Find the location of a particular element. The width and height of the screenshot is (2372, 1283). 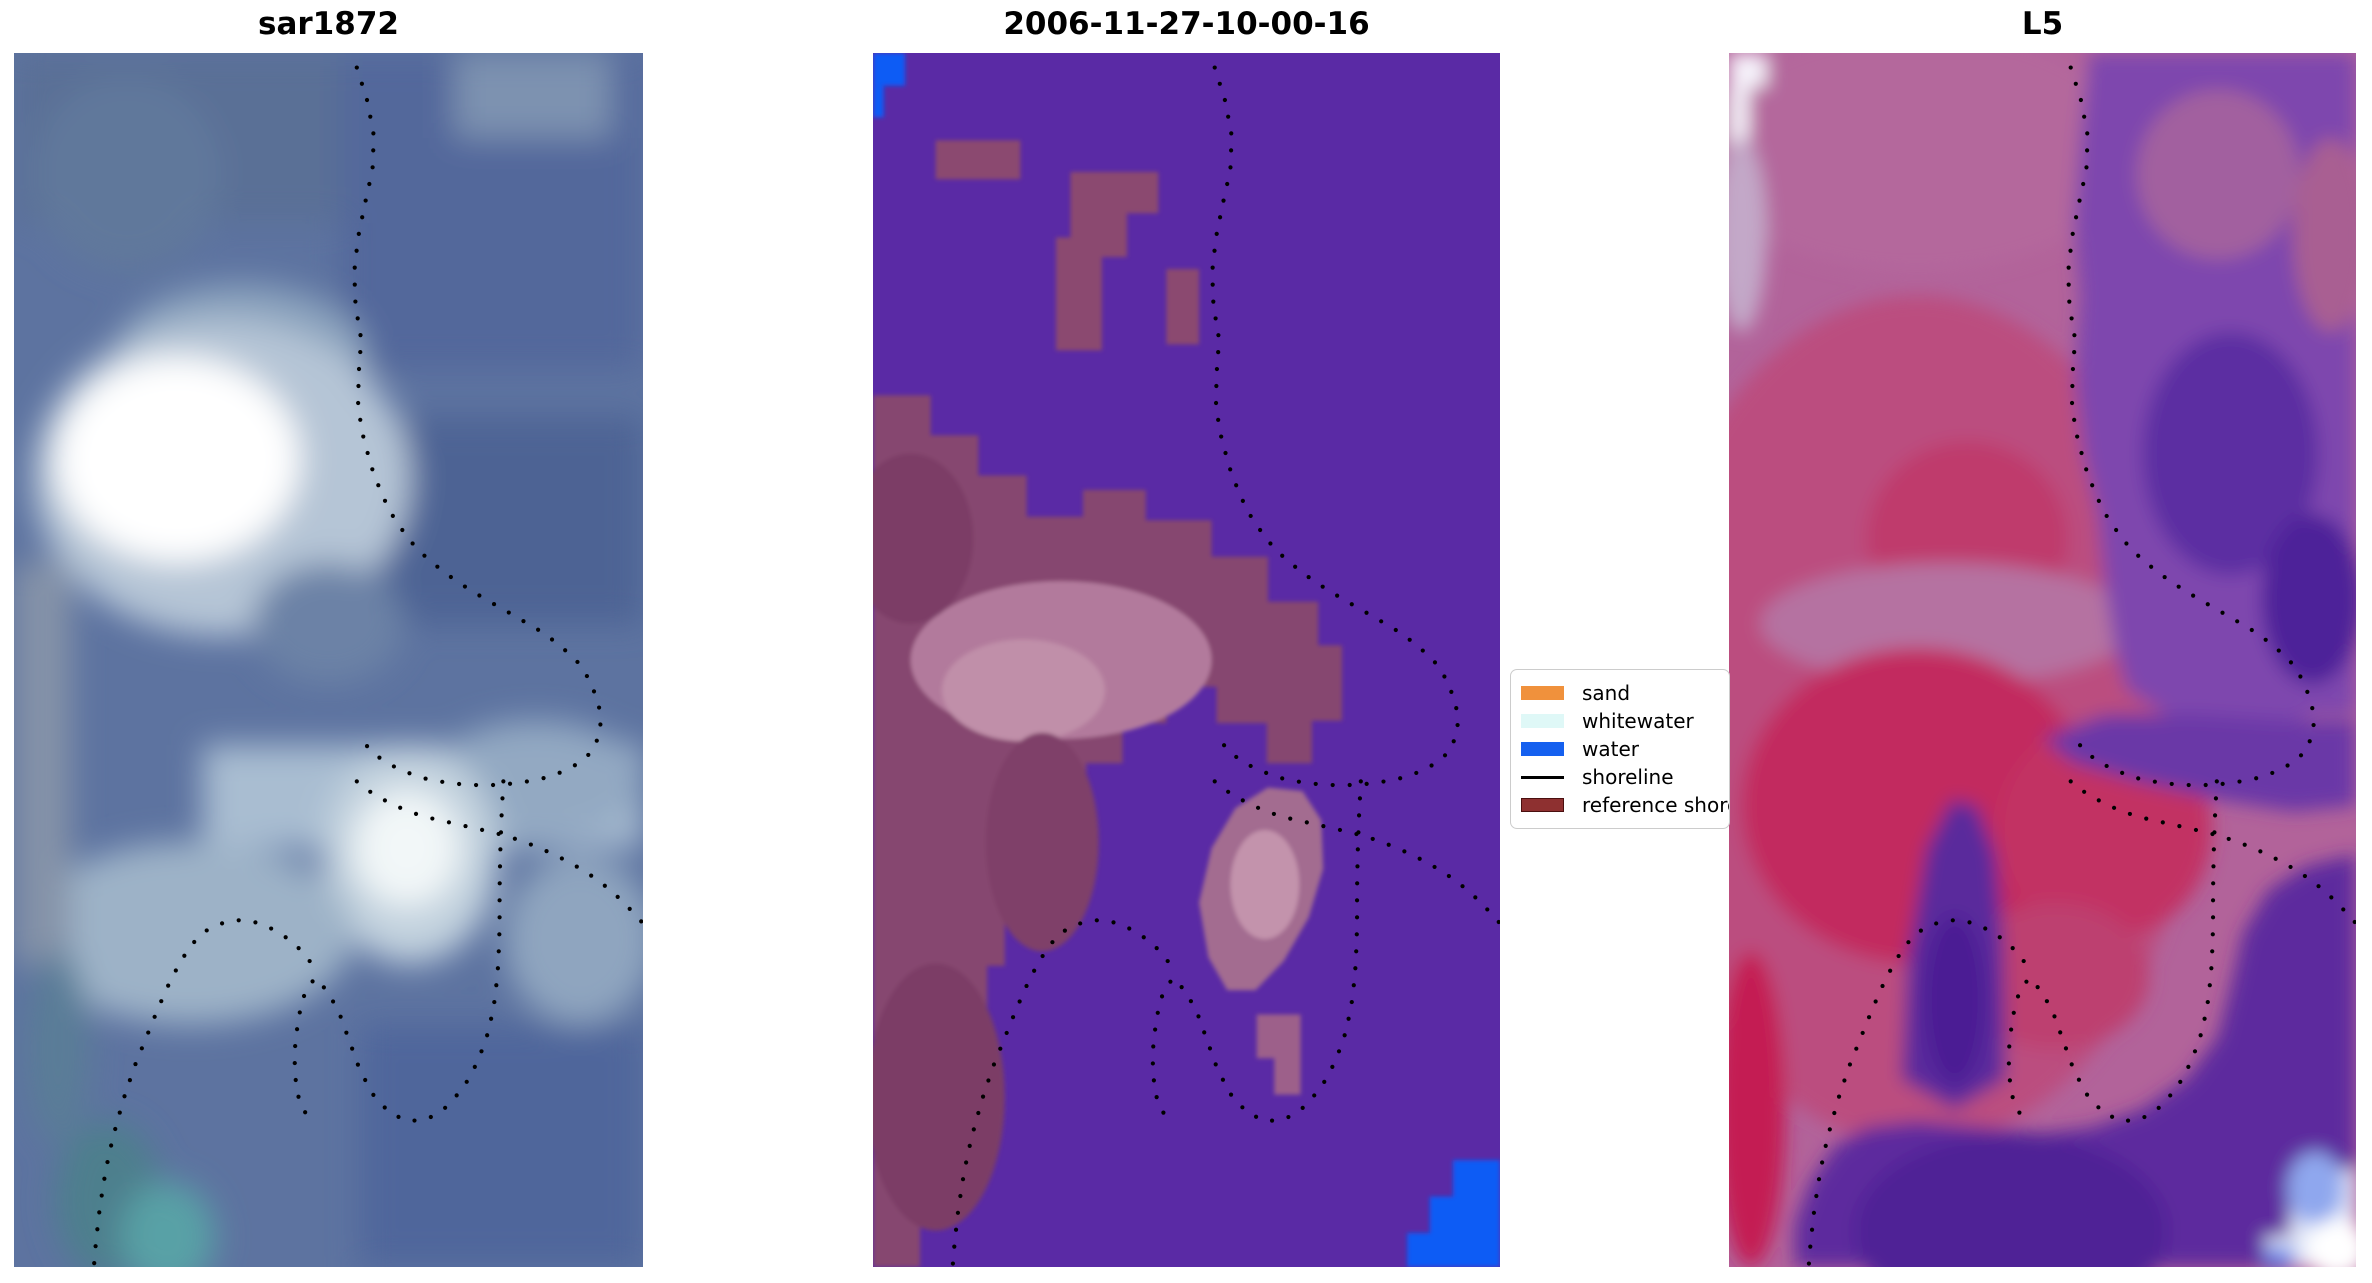

panel-title-sar1872: sar1872 is located at coordinates (328, 24).